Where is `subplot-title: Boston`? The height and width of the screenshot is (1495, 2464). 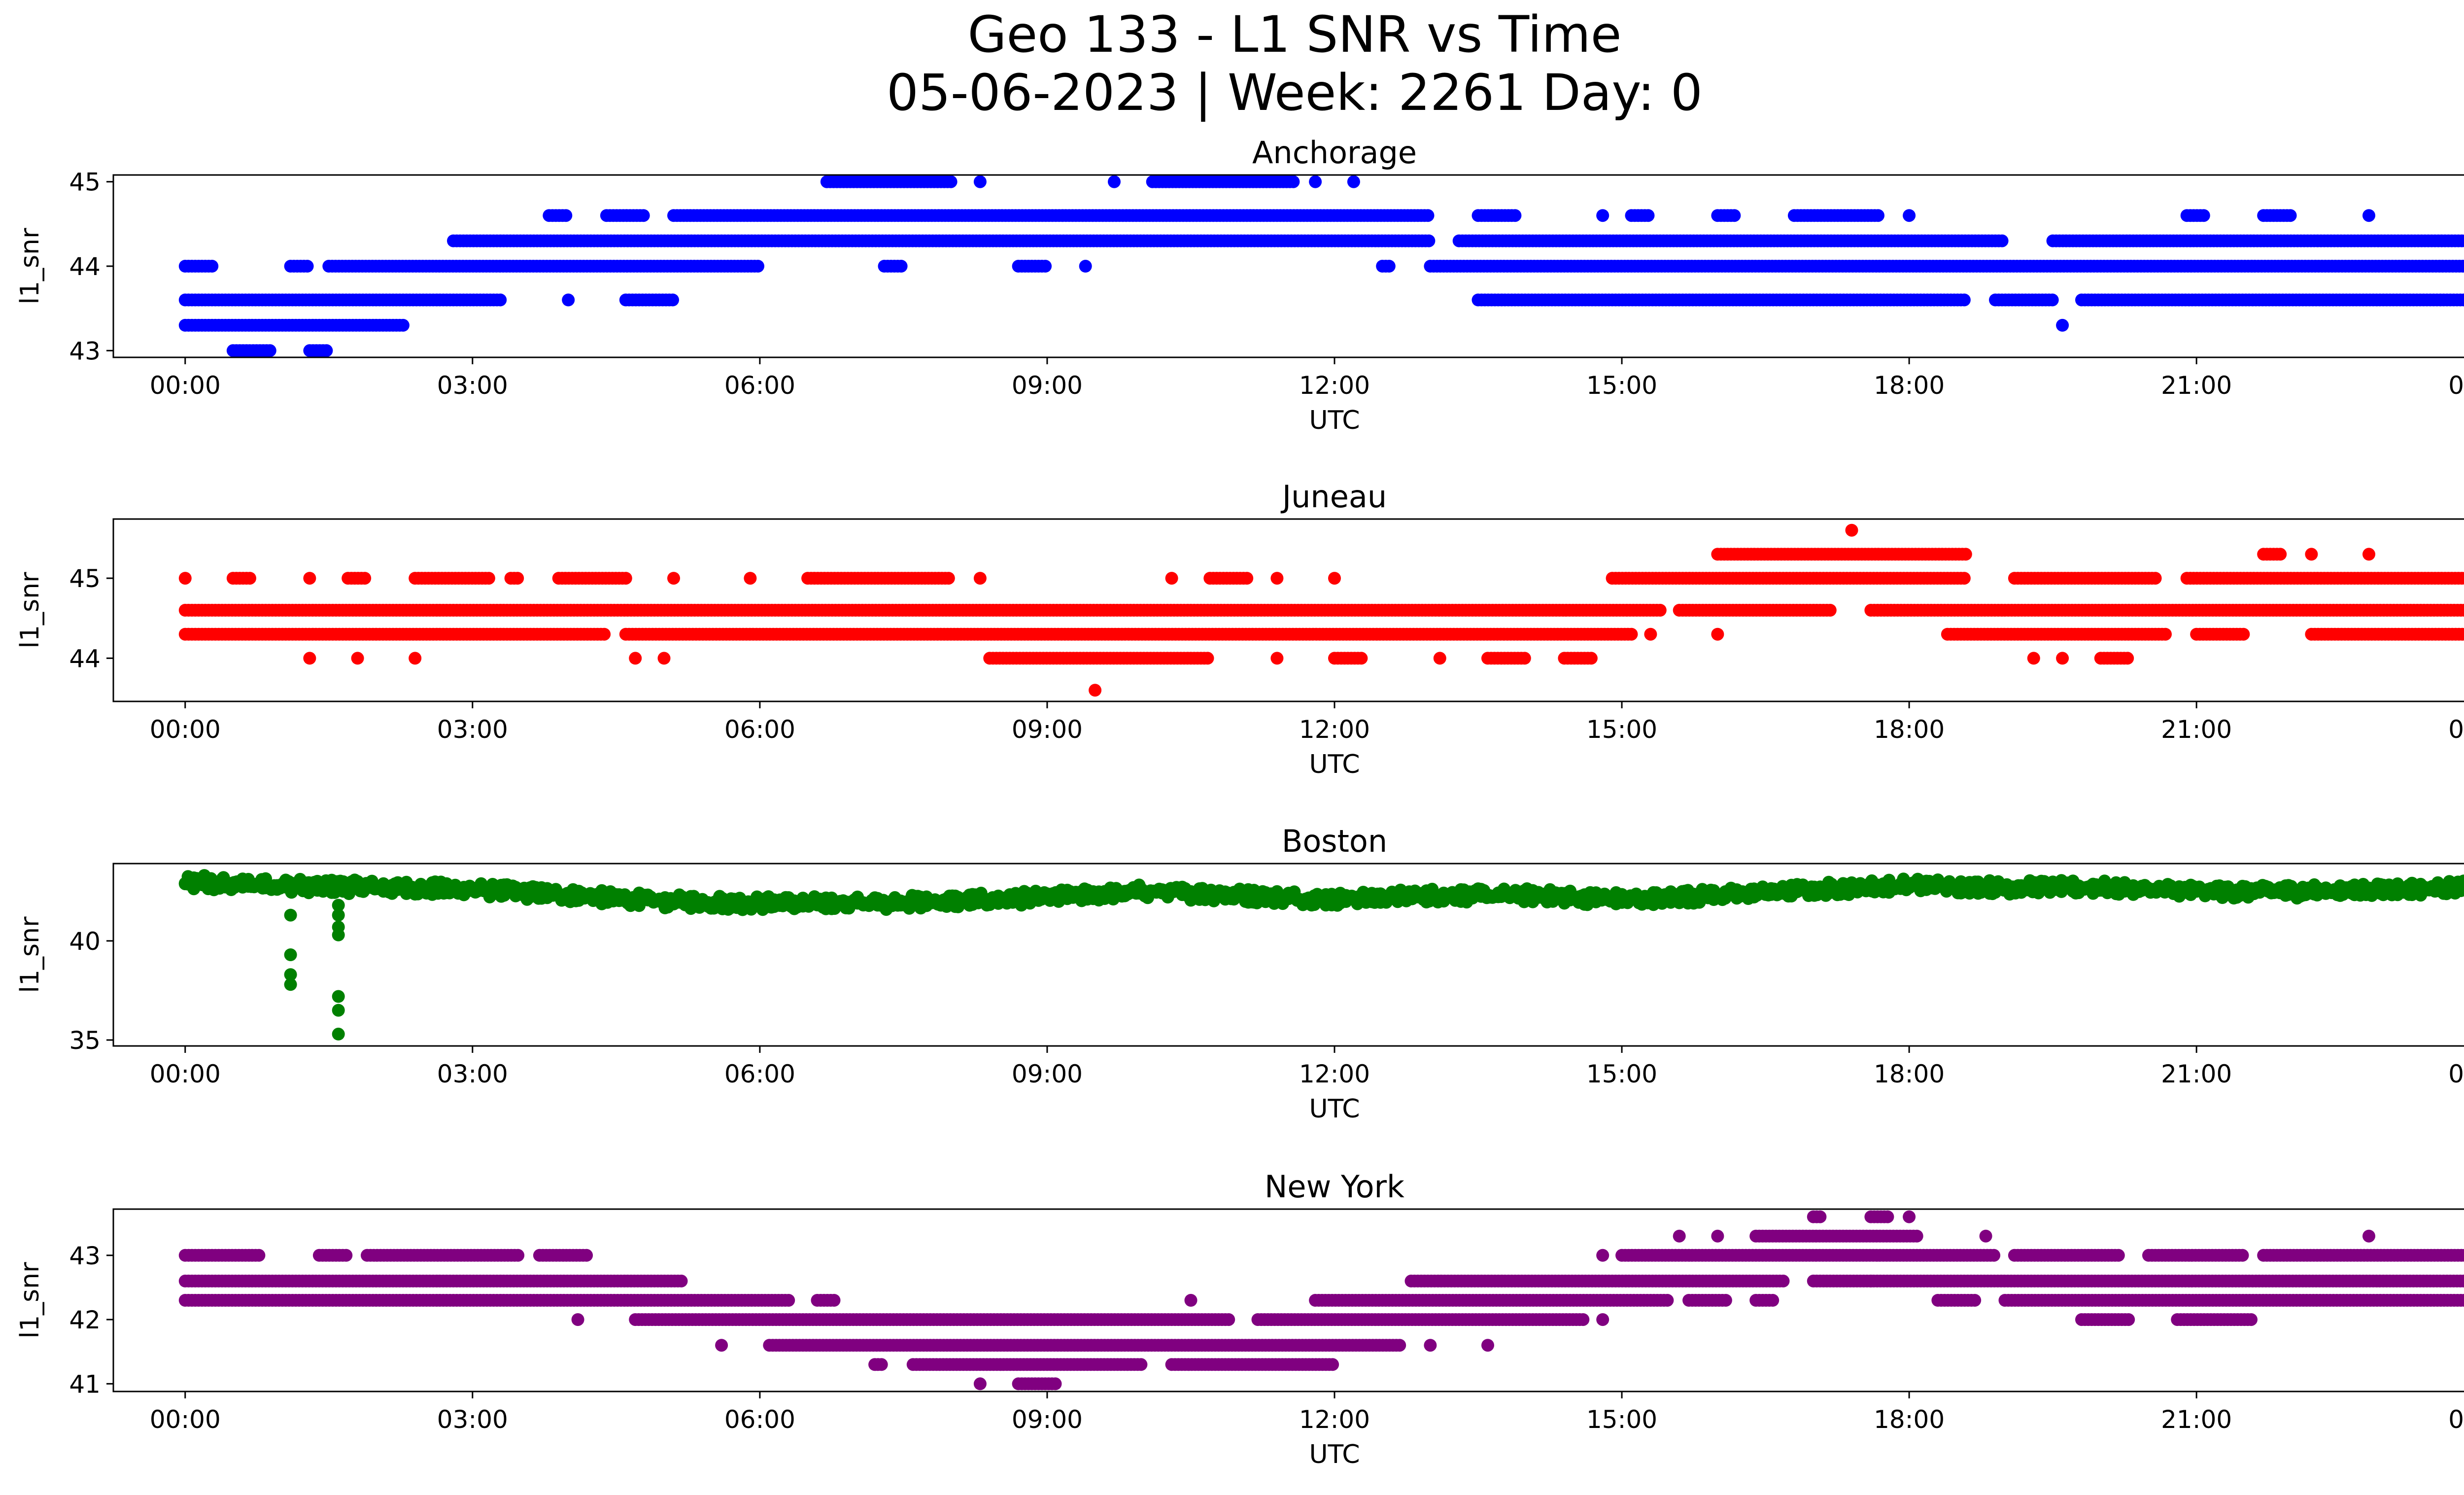 subplot-title: Boston is located at coordinates (1334, 841).